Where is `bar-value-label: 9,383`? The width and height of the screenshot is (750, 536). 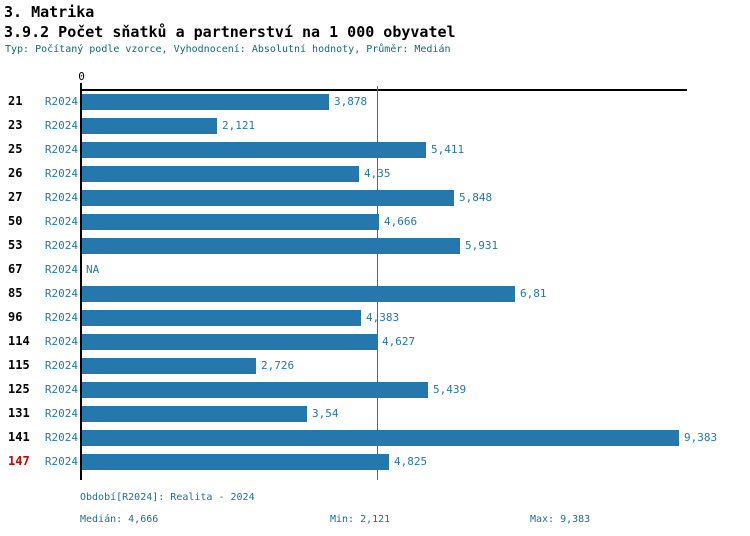 bar-value-label: 9,383 is located at coordinates (701, 437).